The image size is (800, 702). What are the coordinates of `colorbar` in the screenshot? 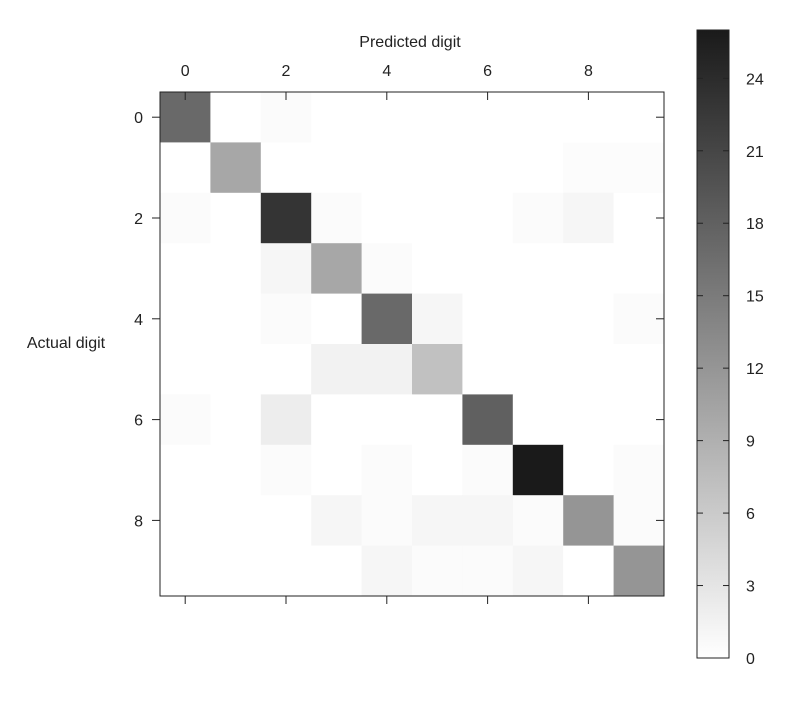 It's located at (713, 344).